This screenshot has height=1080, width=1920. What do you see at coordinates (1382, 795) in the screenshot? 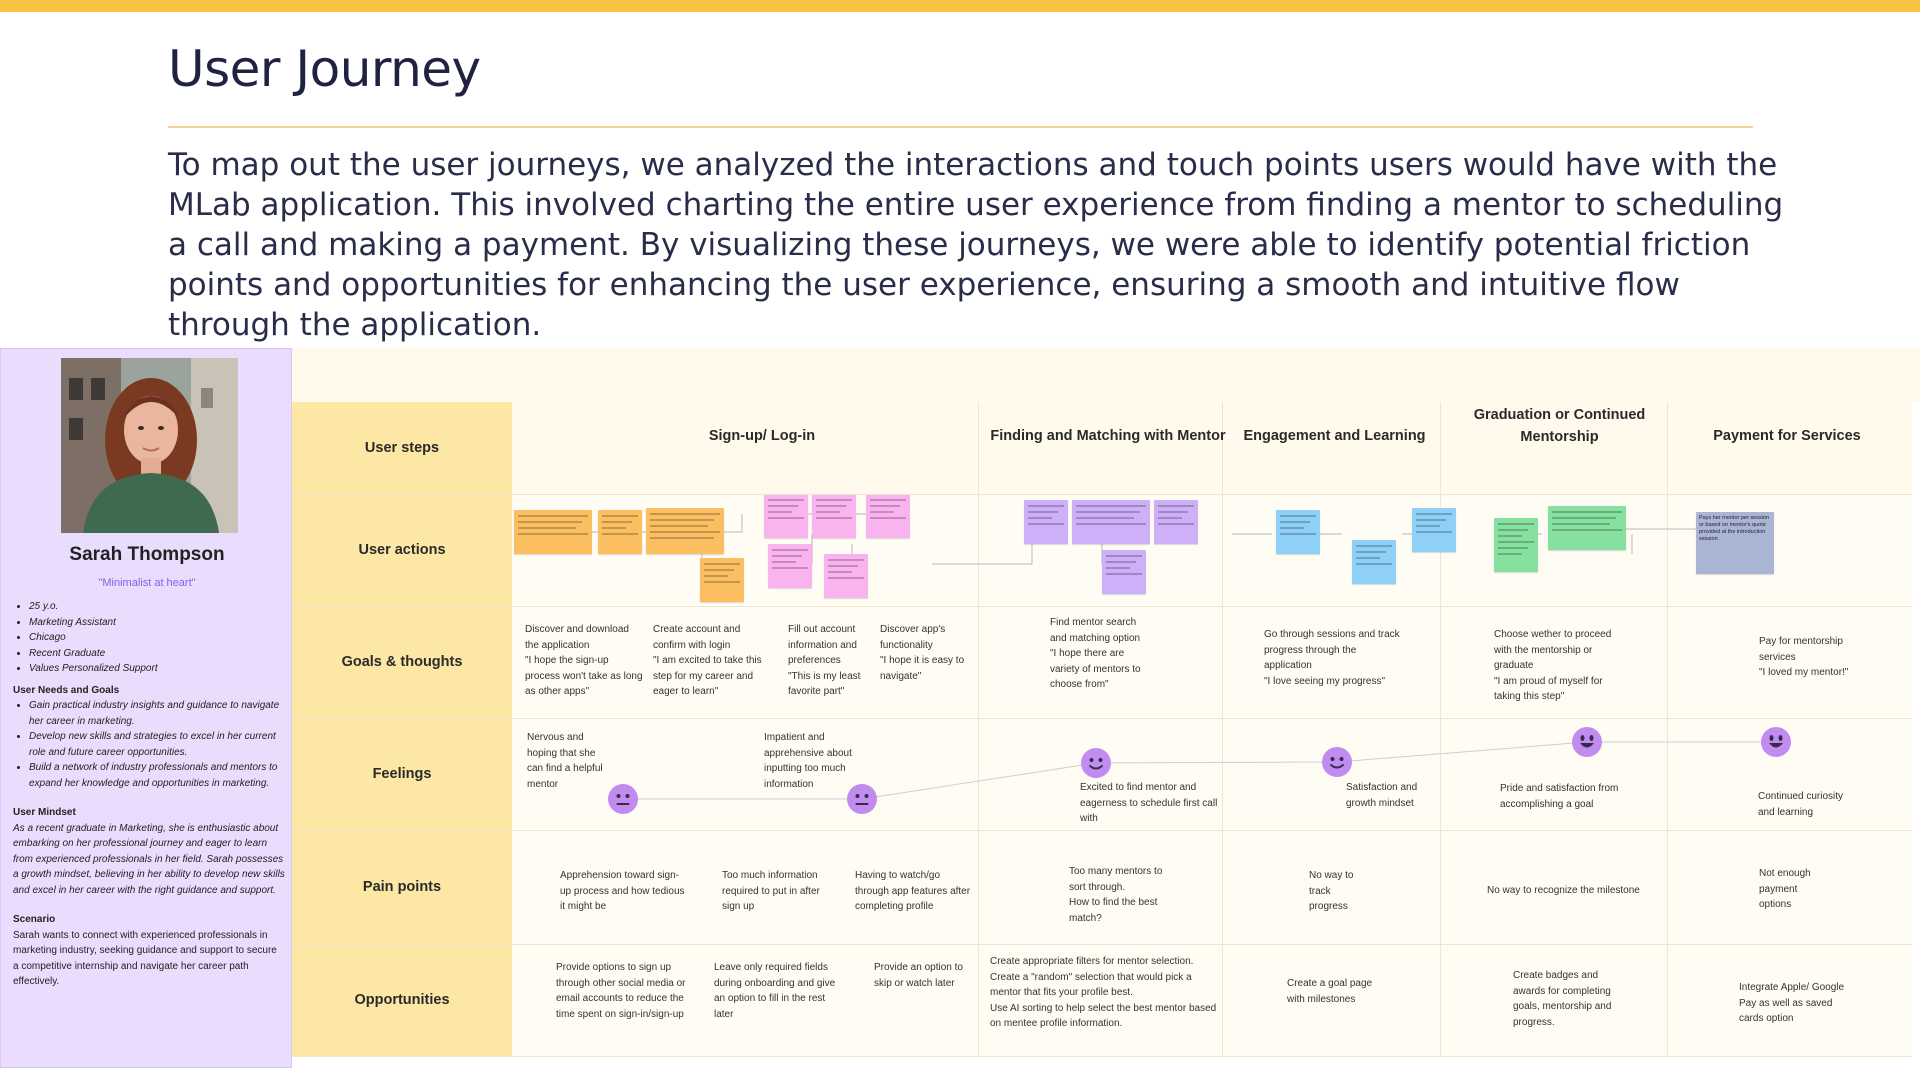
I see `feeling-text: Satisfaction and growth mindset` at bounding box center [1382, 795].